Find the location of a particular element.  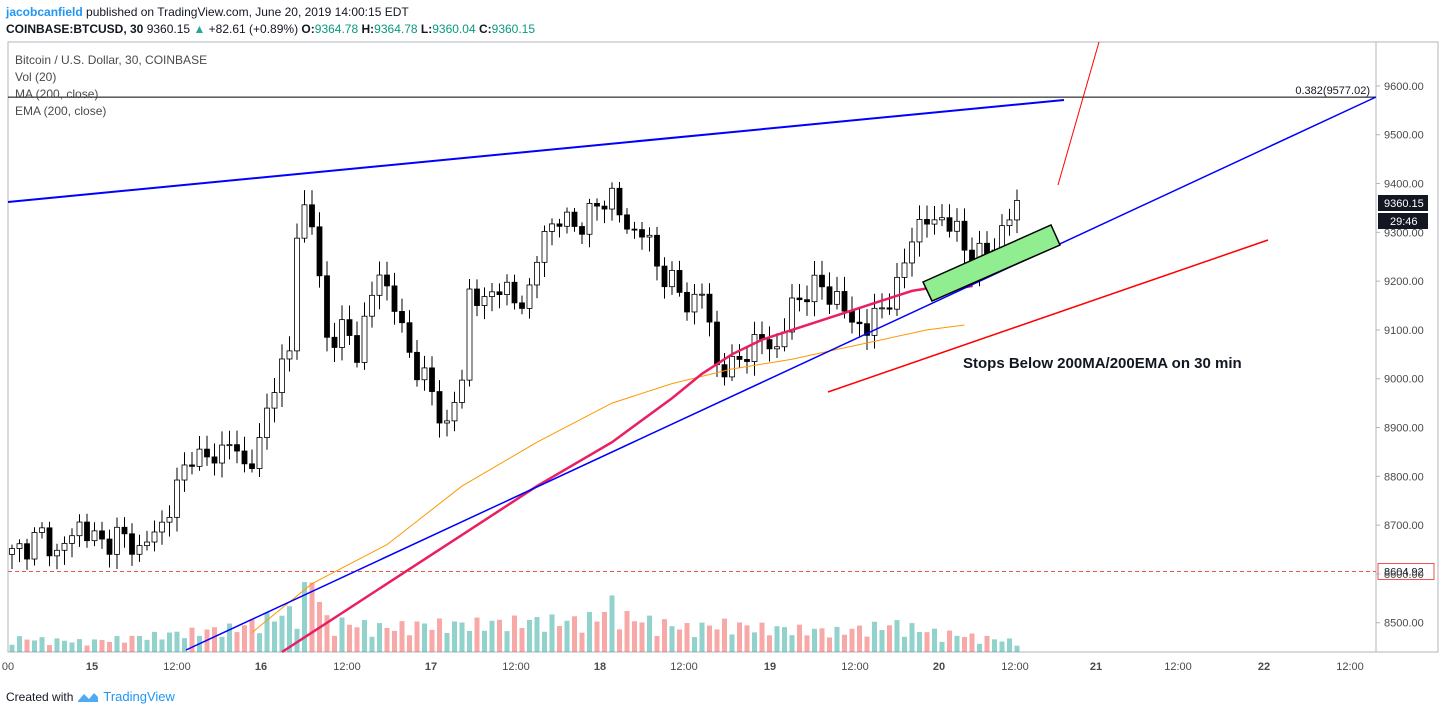

y-tick-label: 9500.00 is located at coordinates (1404, 136).